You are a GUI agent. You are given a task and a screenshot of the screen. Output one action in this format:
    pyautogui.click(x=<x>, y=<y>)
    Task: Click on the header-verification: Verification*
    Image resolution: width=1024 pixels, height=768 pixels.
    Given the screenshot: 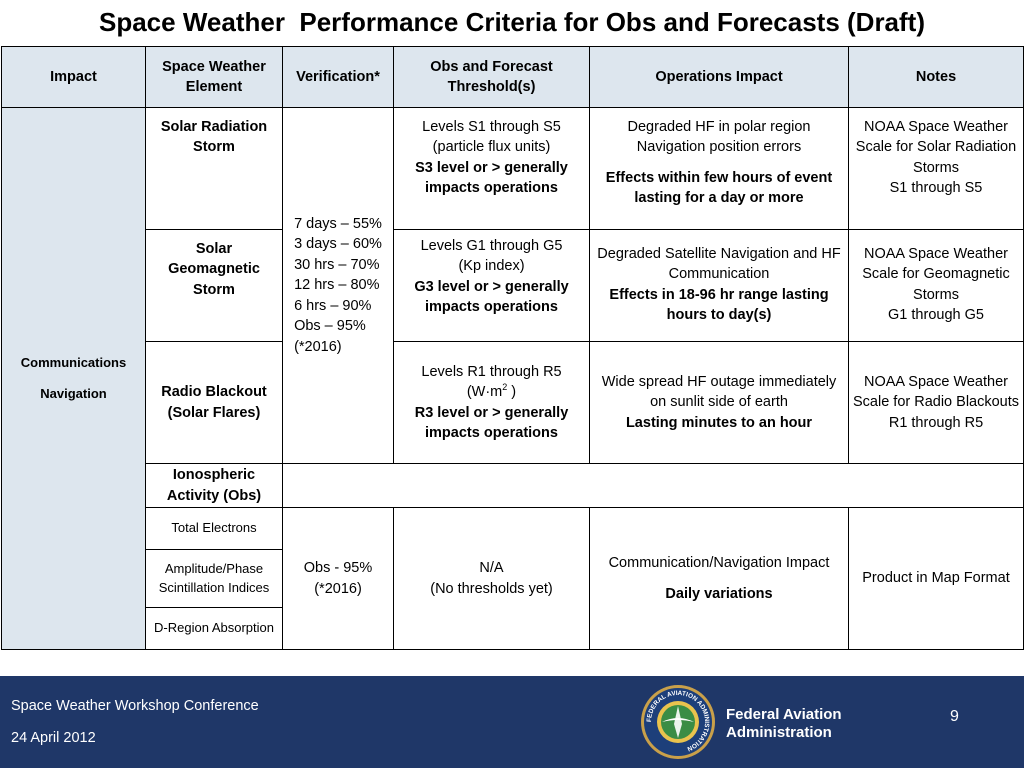 What is the action you would take?
    pyautogui.click(x=338, y=77)
    